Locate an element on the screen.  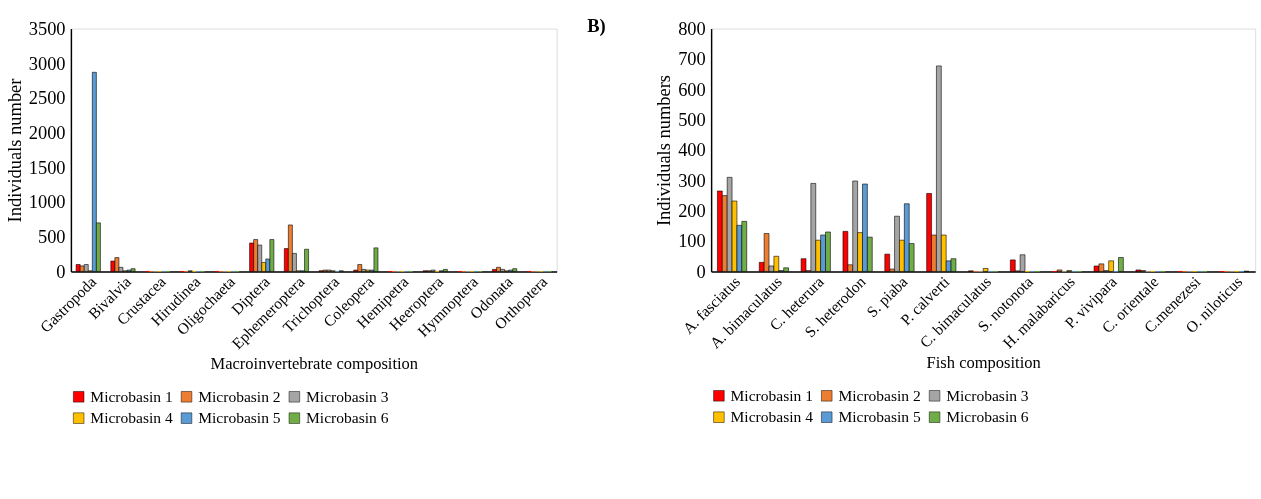
y-tick-label: 700 is located at coordinates (692, 59).